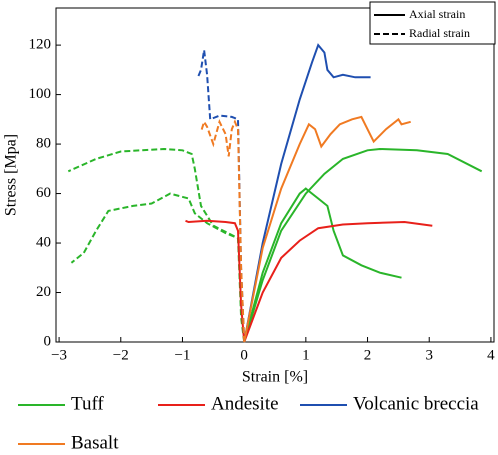 This screenshot has width=498, height=455. What do you see at coordinates (368, 355) in the screenshot?
I see `x-tick-label: 2` at bounding box center [368, 355].